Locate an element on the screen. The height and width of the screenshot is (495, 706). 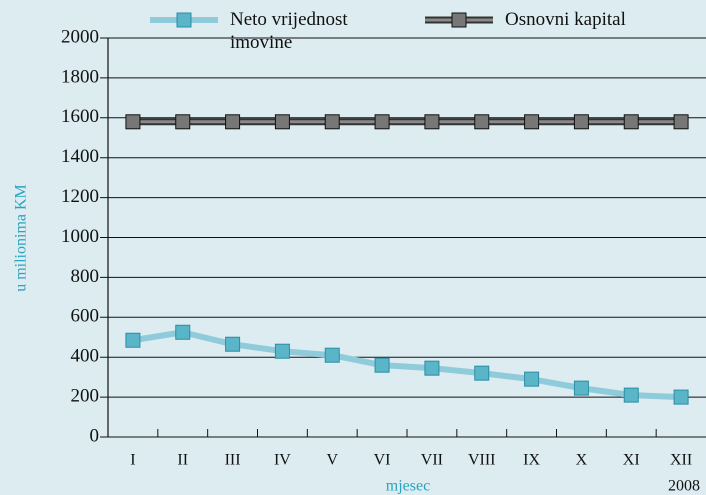
x-tick-label: II is located at coordinates (182, 460).